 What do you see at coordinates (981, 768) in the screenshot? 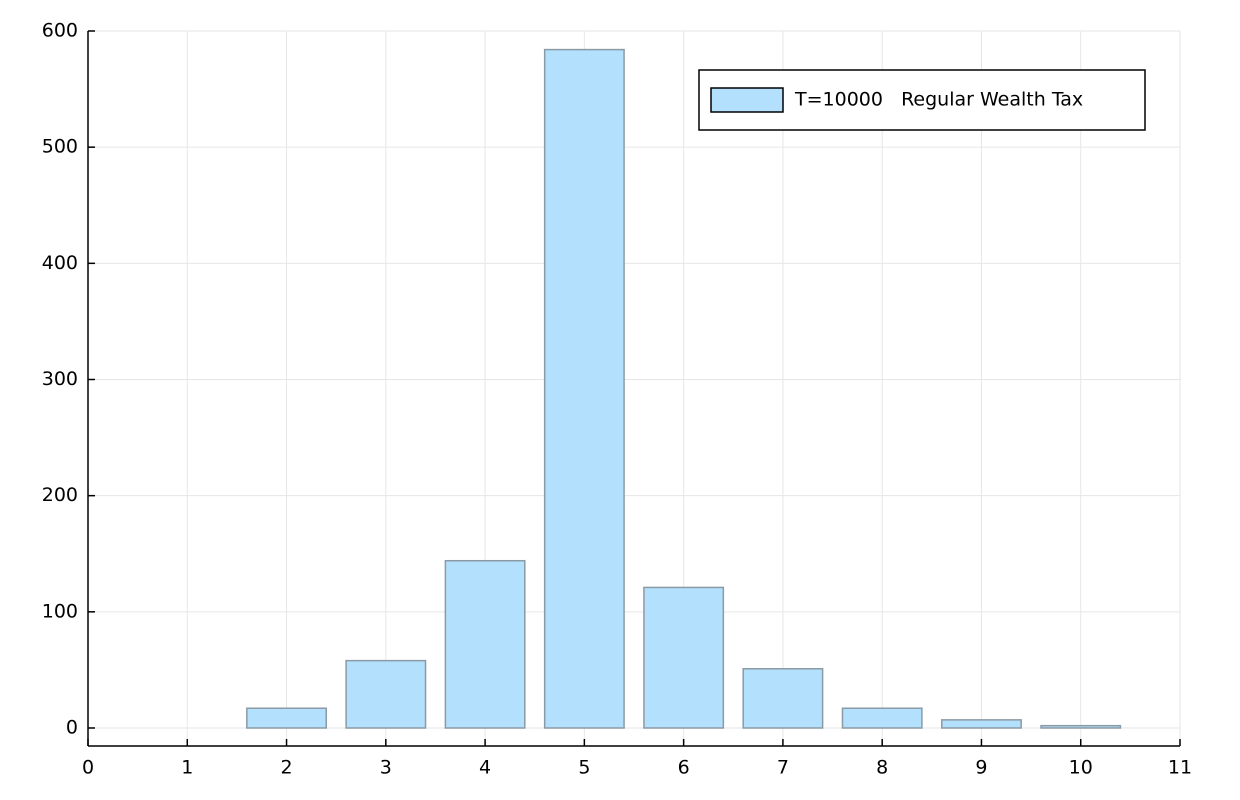
I see `x-tick-label: 9` at bounding box center [981, 768].